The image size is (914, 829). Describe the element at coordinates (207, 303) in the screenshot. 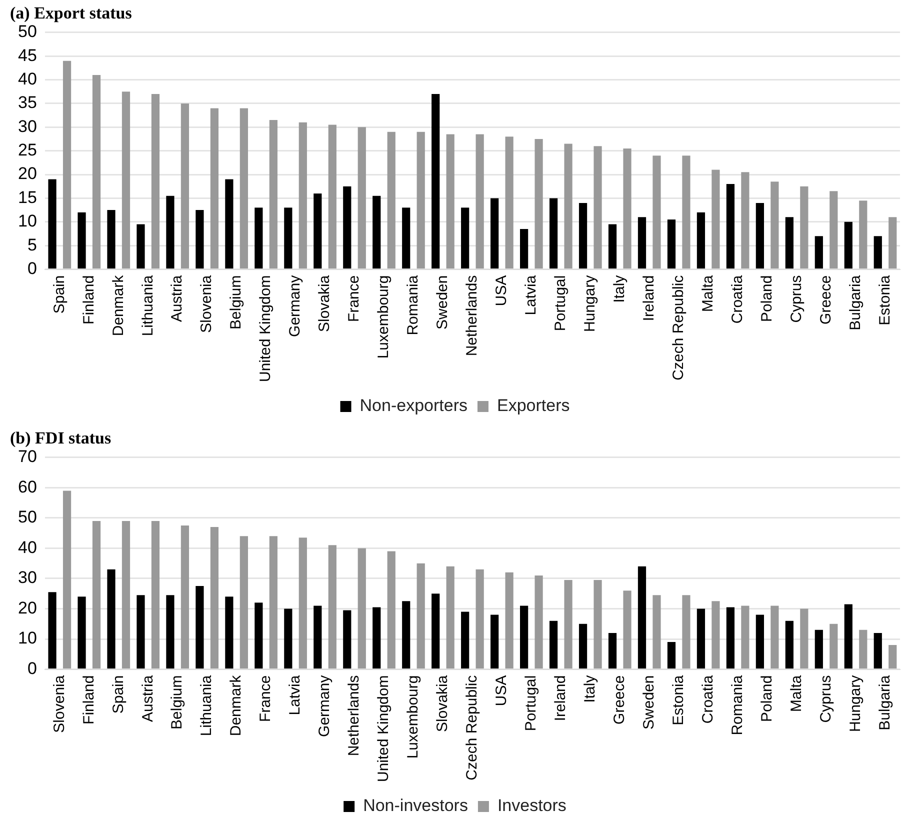

I see `x-tick-label: Slovenia` at that location.